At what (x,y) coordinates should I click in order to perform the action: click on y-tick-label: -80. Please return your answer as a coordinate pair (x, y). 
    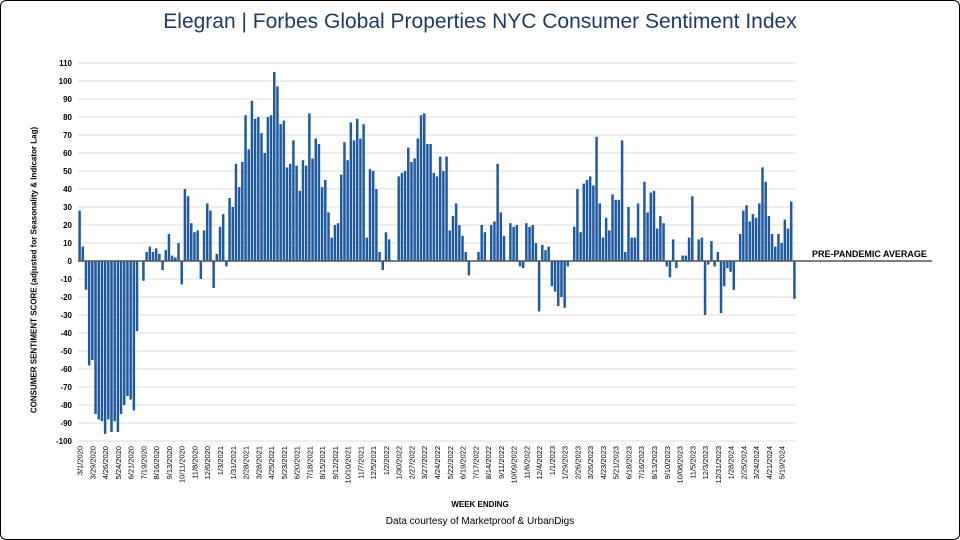
    Looking at the image, I should click on (66, 405).